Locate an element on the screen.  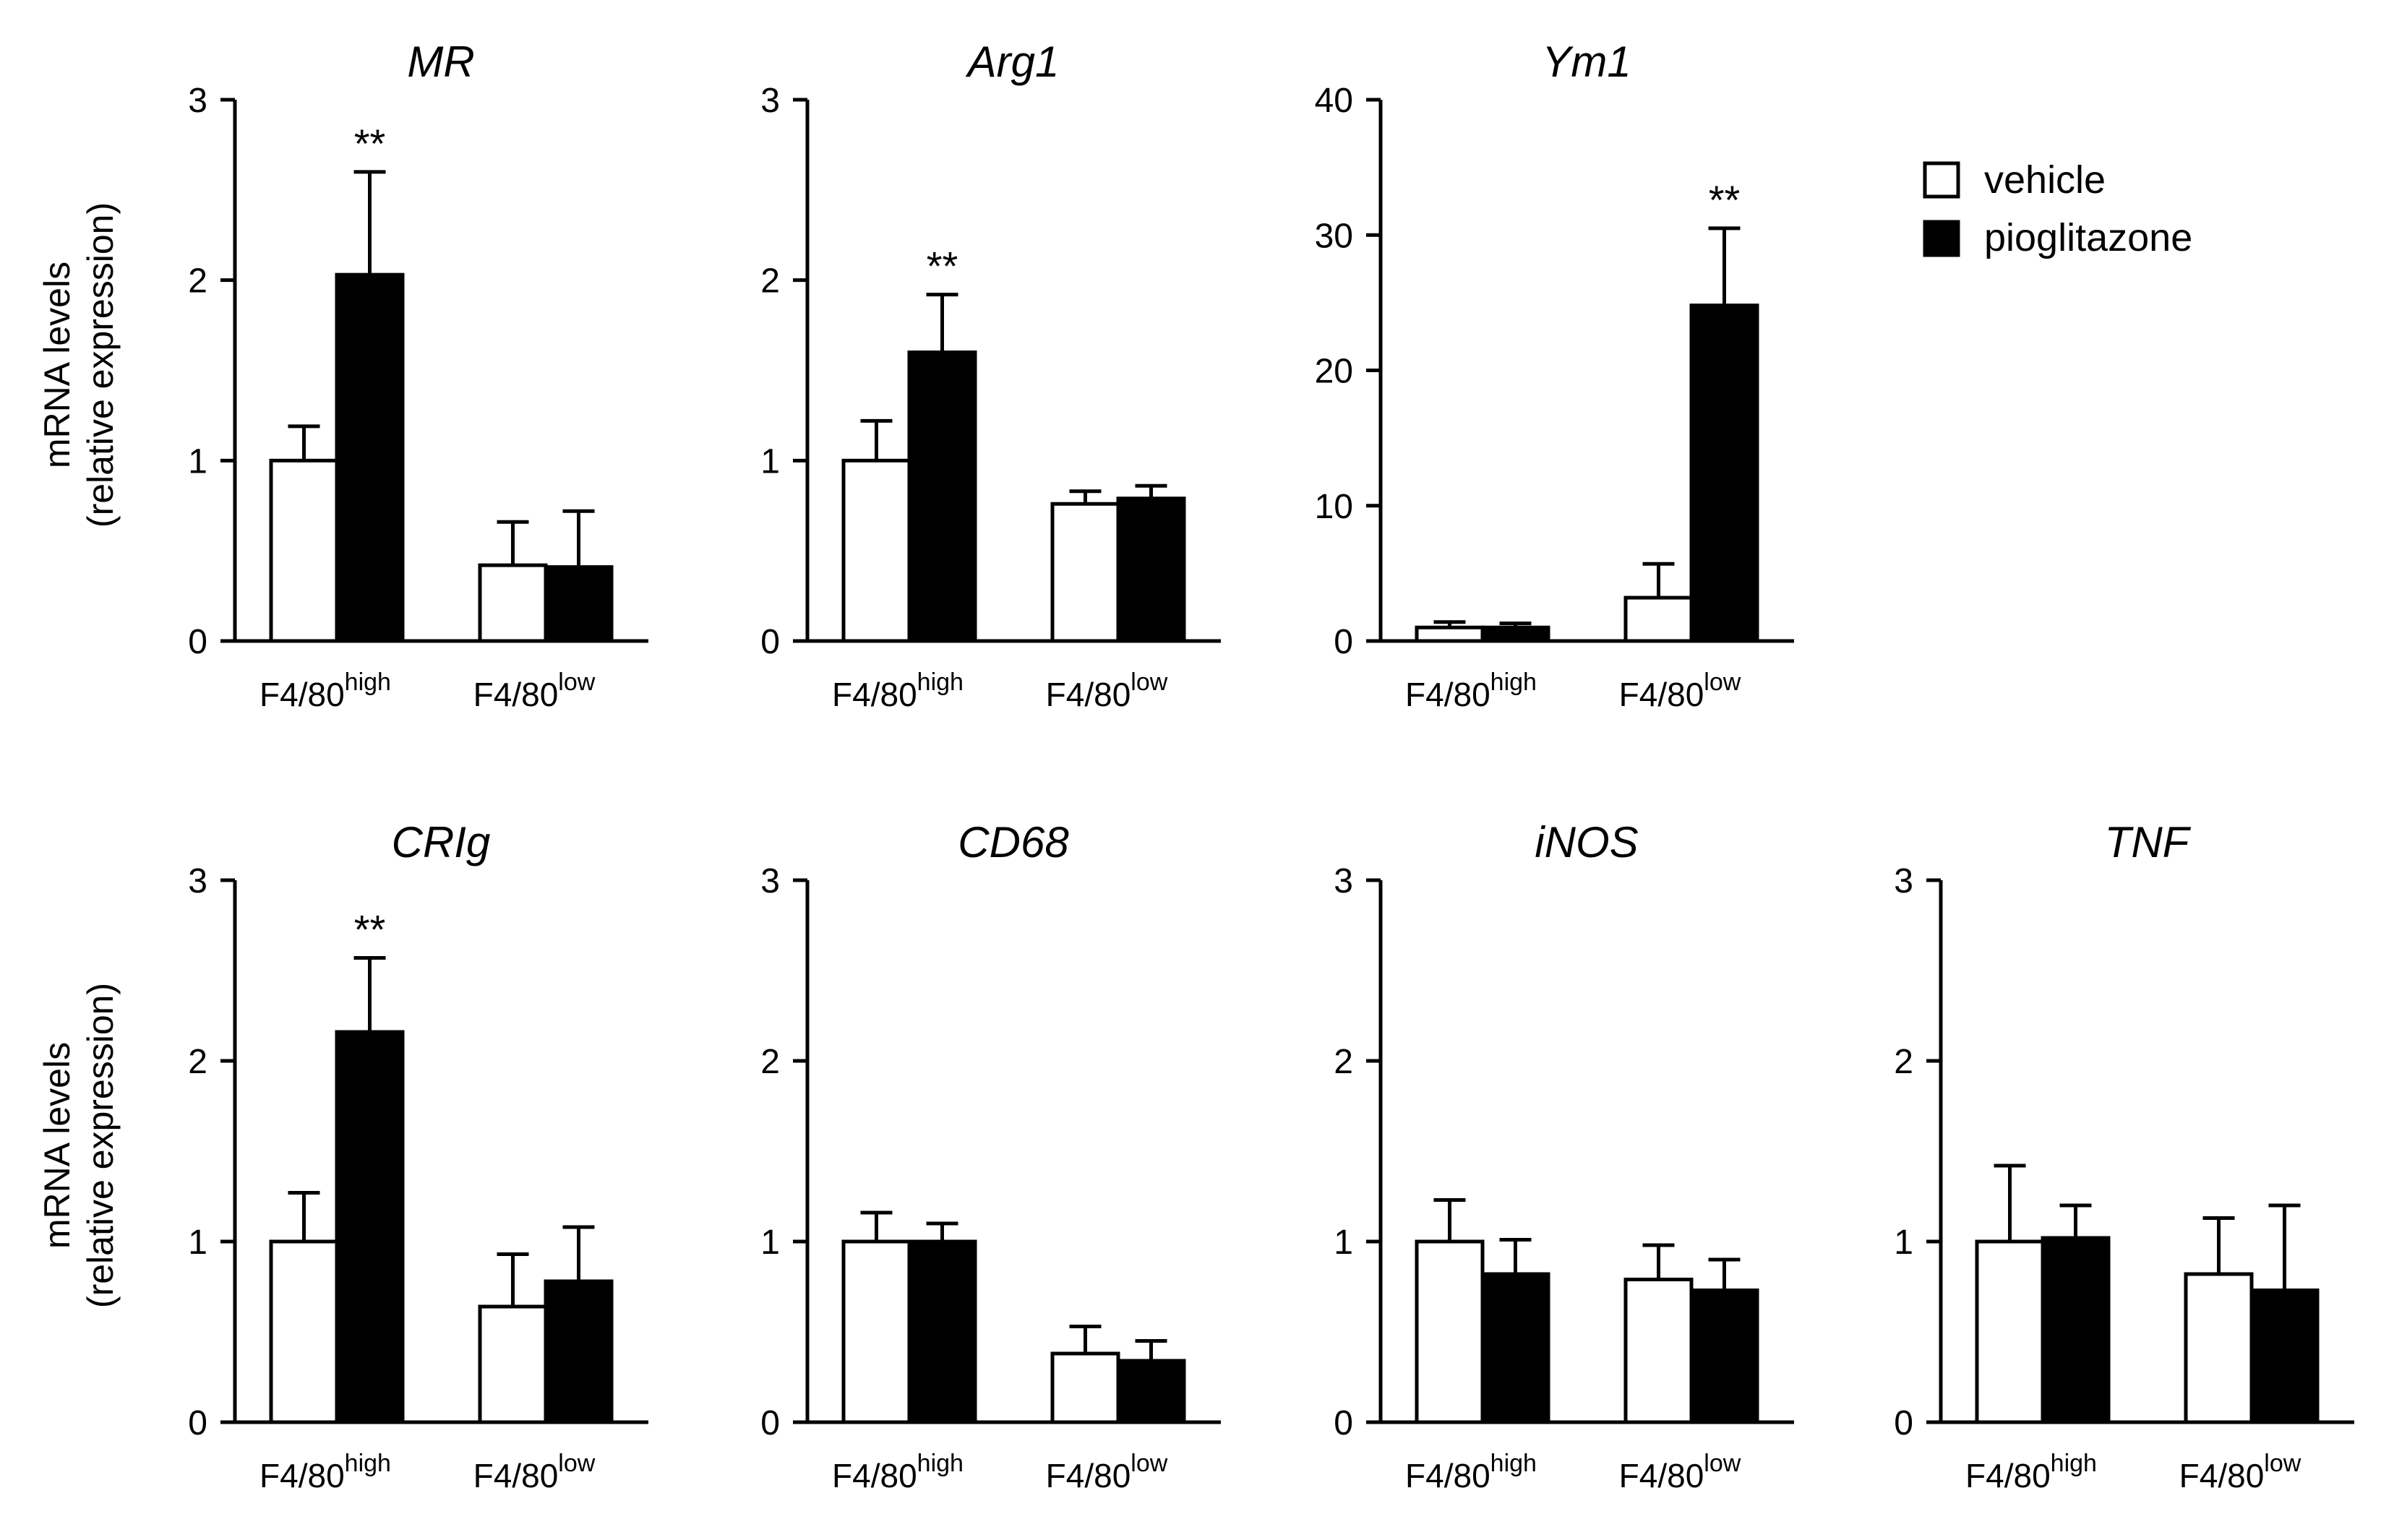
legend-label-vehicle: vehicle is located at coordinates (2045, 180).